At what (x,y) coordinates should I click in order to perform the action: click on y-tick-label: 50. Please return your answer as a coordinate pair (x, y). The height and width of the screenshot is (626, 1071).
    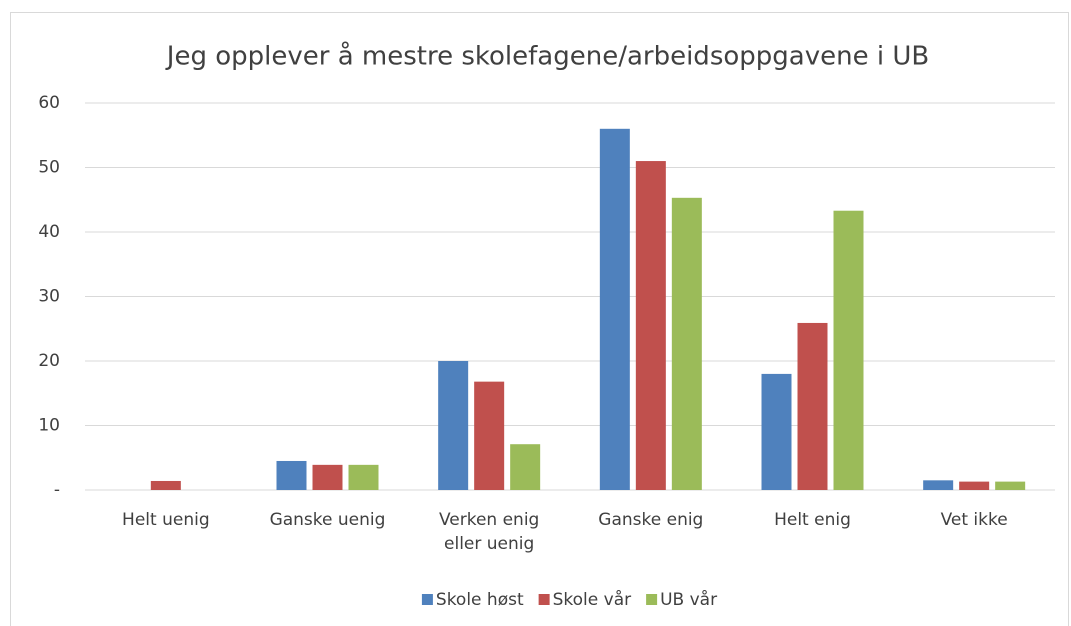
    Looking at the image, I should click on (49, 168).